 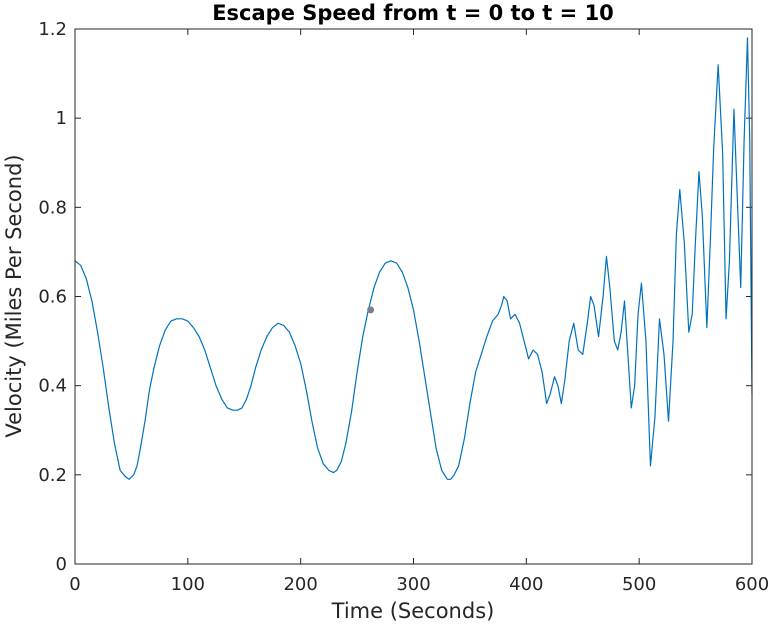 What do you see at coordinates (413, 611) in the screenshot?
I see `x-axis-title: Time (Seconds)` at bounding box center [413, 611].